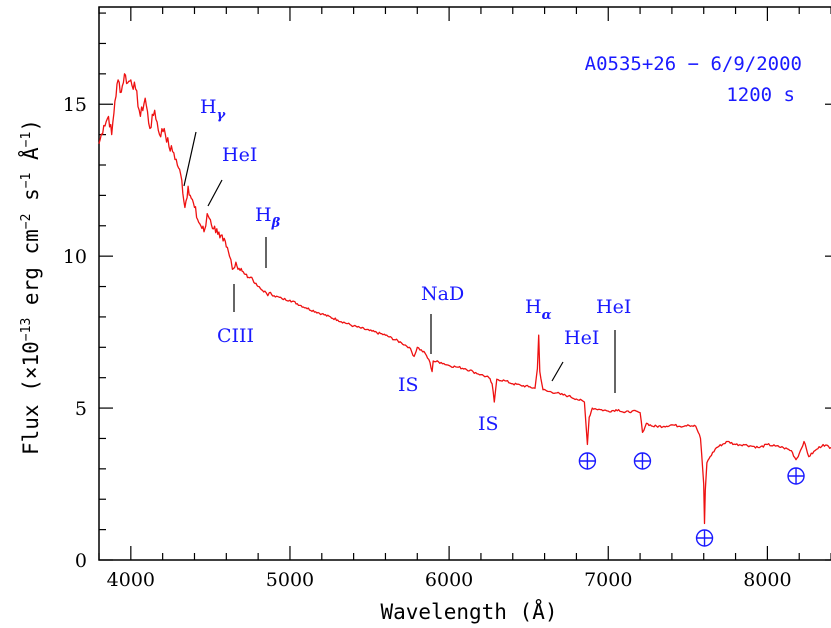  What do you see at coordinates (75, 257) in the screenshot?
I see `y-tick-label: 10` at bounding box center [75, 257].